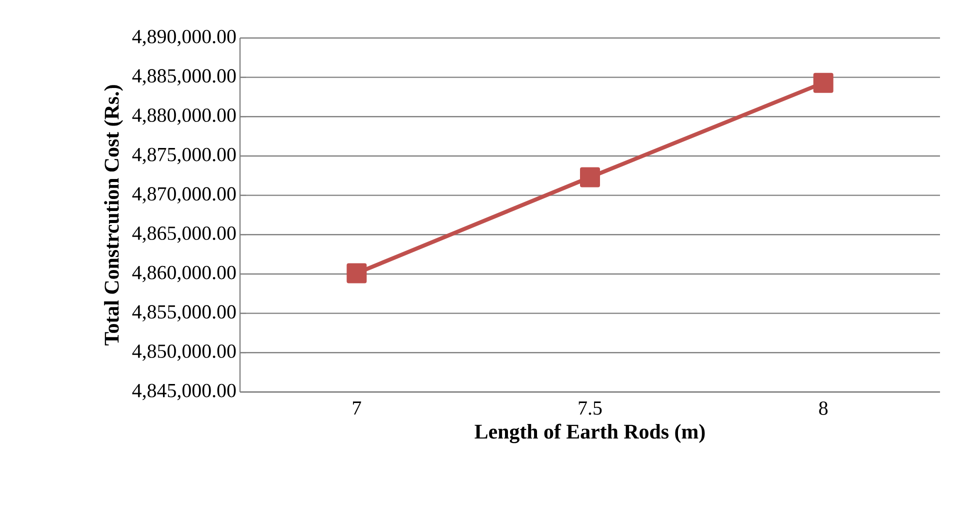 Image resolution: width=962 pixels, height=506 pixels. Describe the element at coordinates (589, 434) in the screenshot. I see `x-axis-title: Length of Earth Rods (m)` at that location.